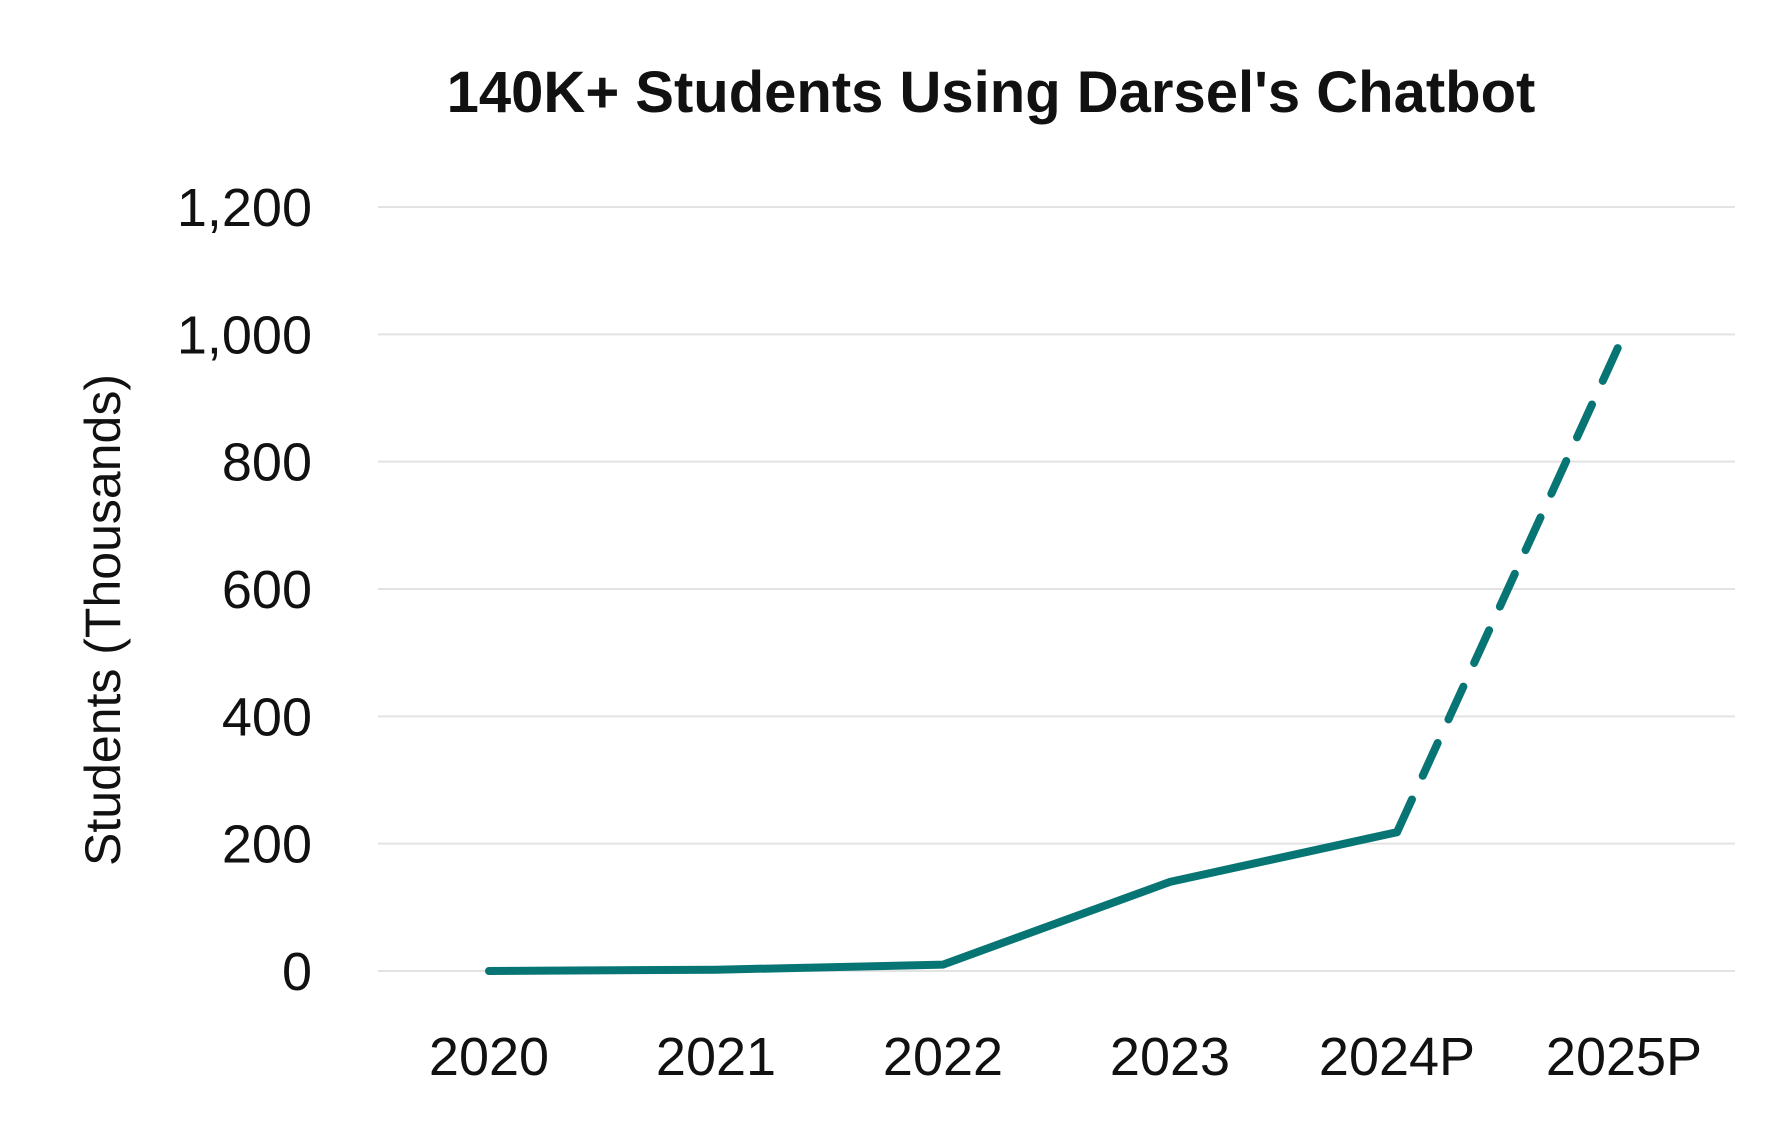 Image resolution: width=1782 pixels, height=1127 pixels. Describe the element at coordinates (1624, 1057) in the screenshot. I see `x-tick-label: 2025P` at that location.